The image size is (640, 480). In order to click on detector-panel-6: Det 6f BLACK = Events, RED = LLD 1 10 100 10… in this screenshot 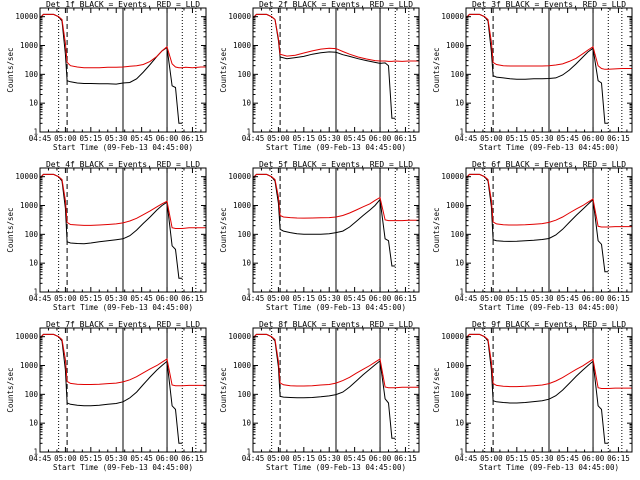, I will do `click(532, 236)`.